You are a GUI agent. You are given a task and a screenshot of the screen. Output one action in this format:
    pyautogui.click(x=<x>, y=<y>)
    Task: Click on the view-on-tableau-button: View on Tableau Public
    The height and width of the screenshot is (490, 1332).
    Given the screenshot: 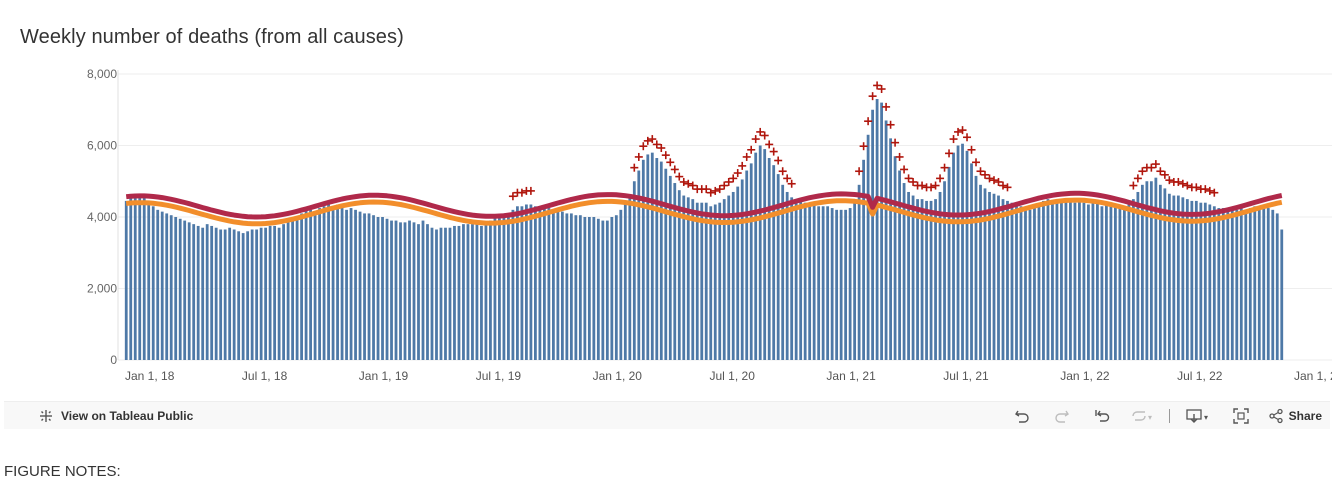 What is the action you would take?
    pyautogui.click(x=115, y=416)
    